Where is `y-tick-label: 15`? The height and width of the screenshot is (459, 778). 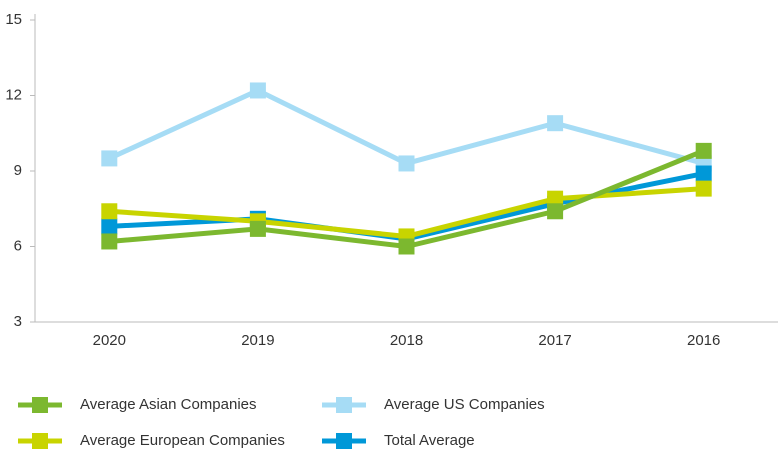
y-tick-label: 15 is located at coordinates (13, 19).